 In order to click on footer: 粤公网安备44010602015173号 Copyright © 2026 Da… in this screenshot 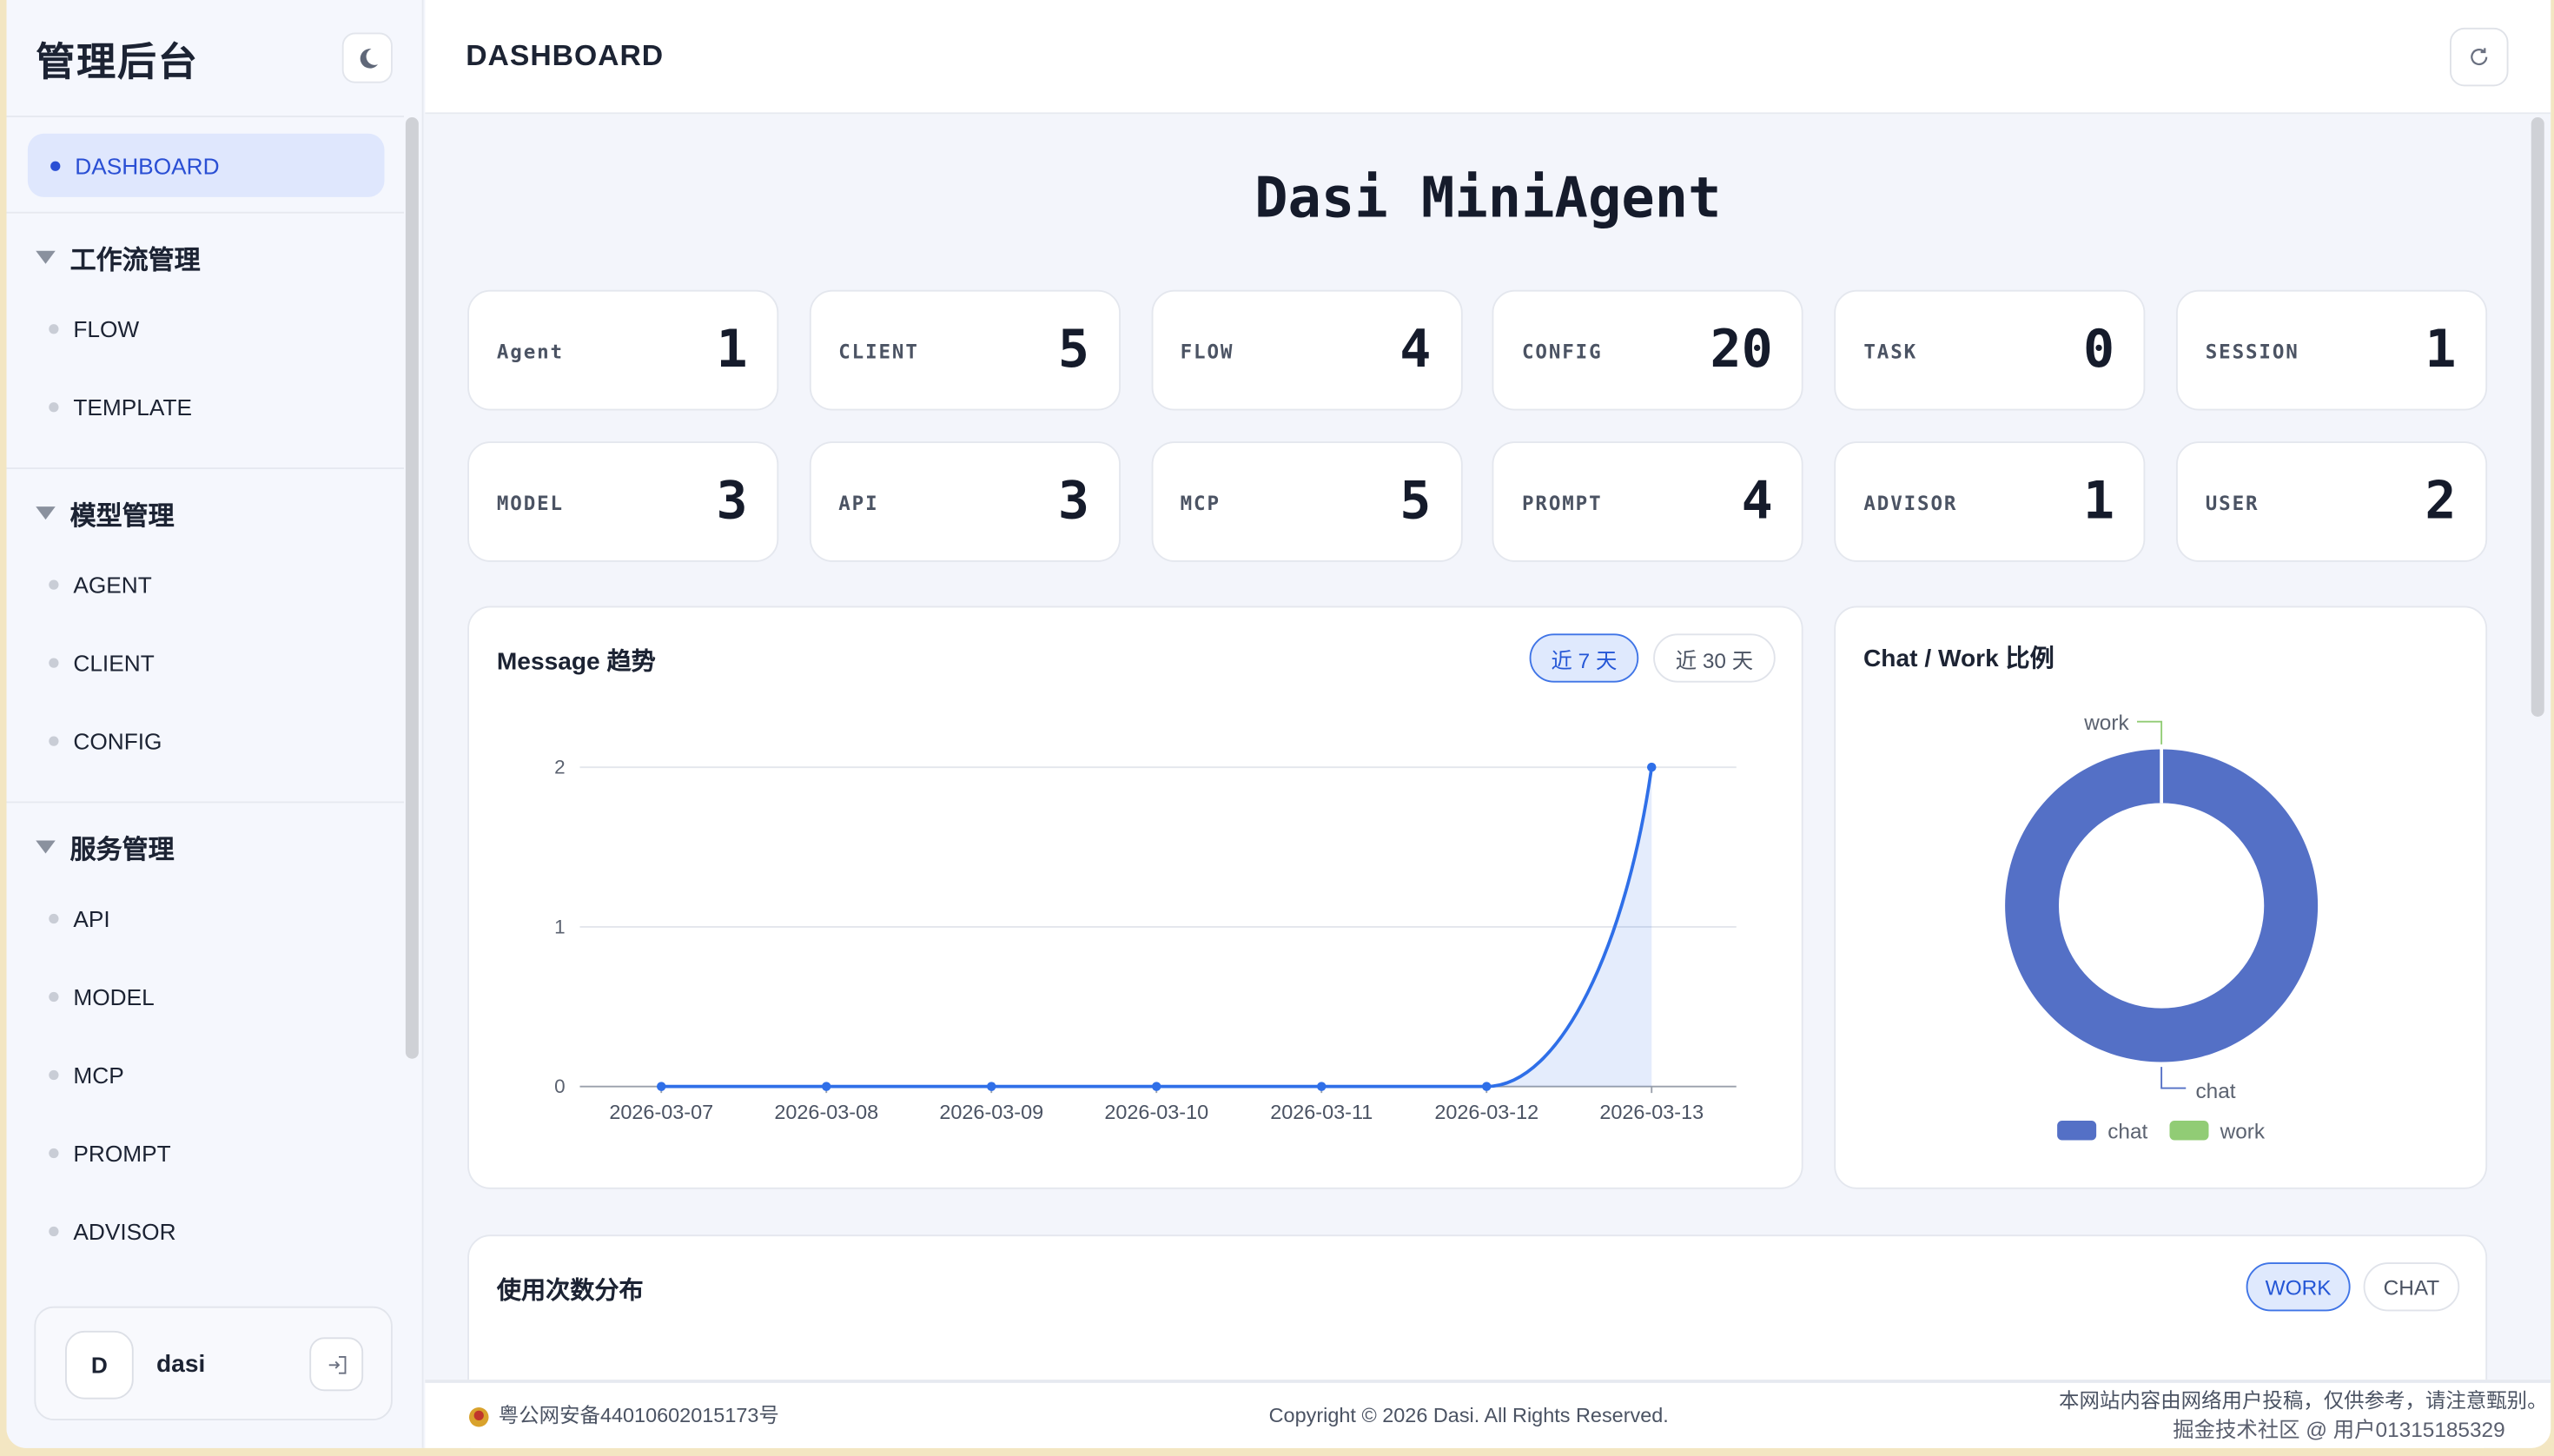, I will do `click(1488, 1414)`.